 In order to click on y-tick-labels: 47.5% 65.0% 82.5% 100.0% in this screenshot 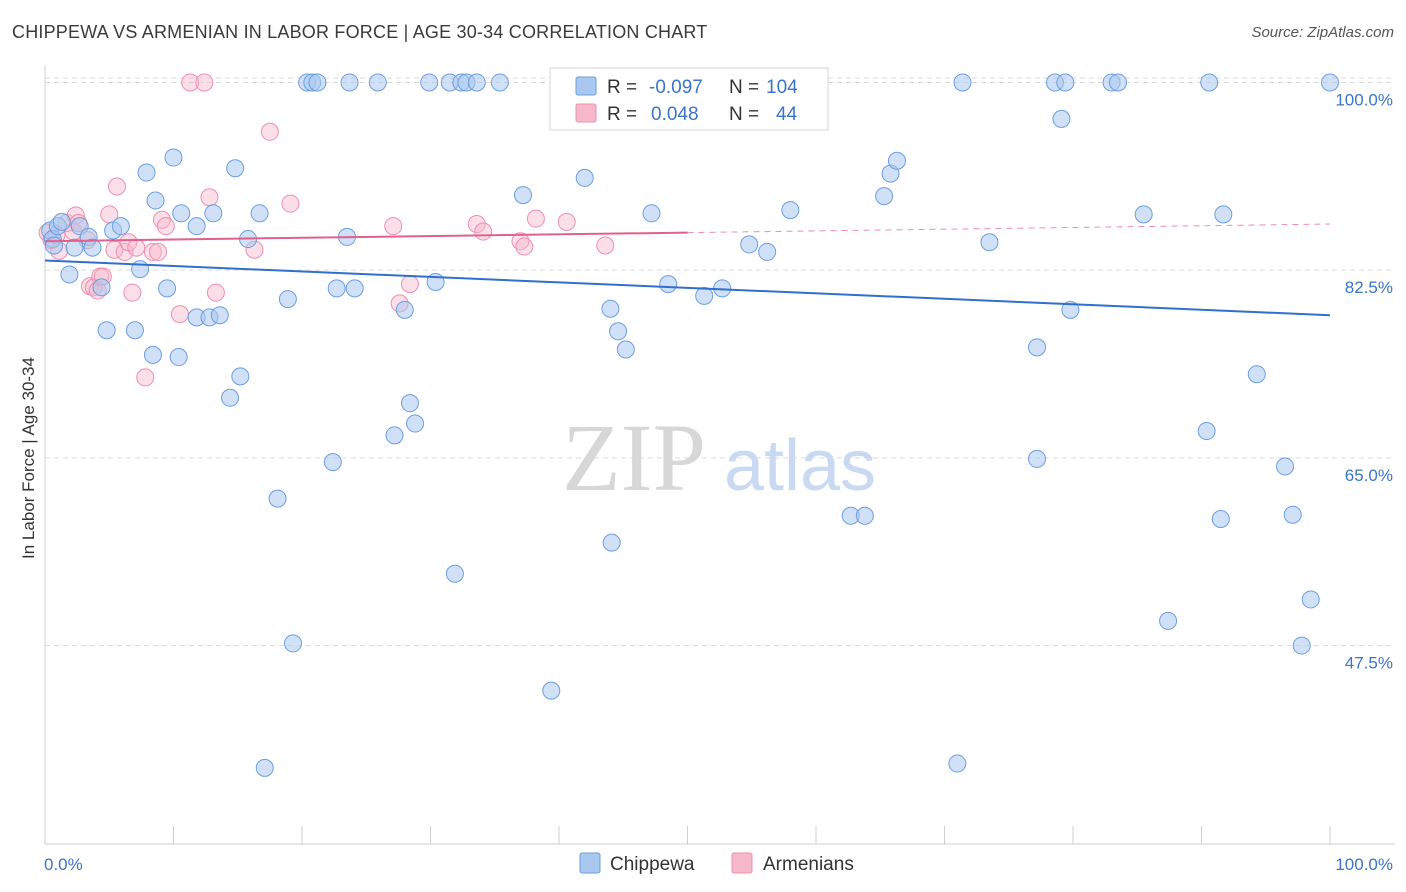, I will do `click(1364, 381)`.